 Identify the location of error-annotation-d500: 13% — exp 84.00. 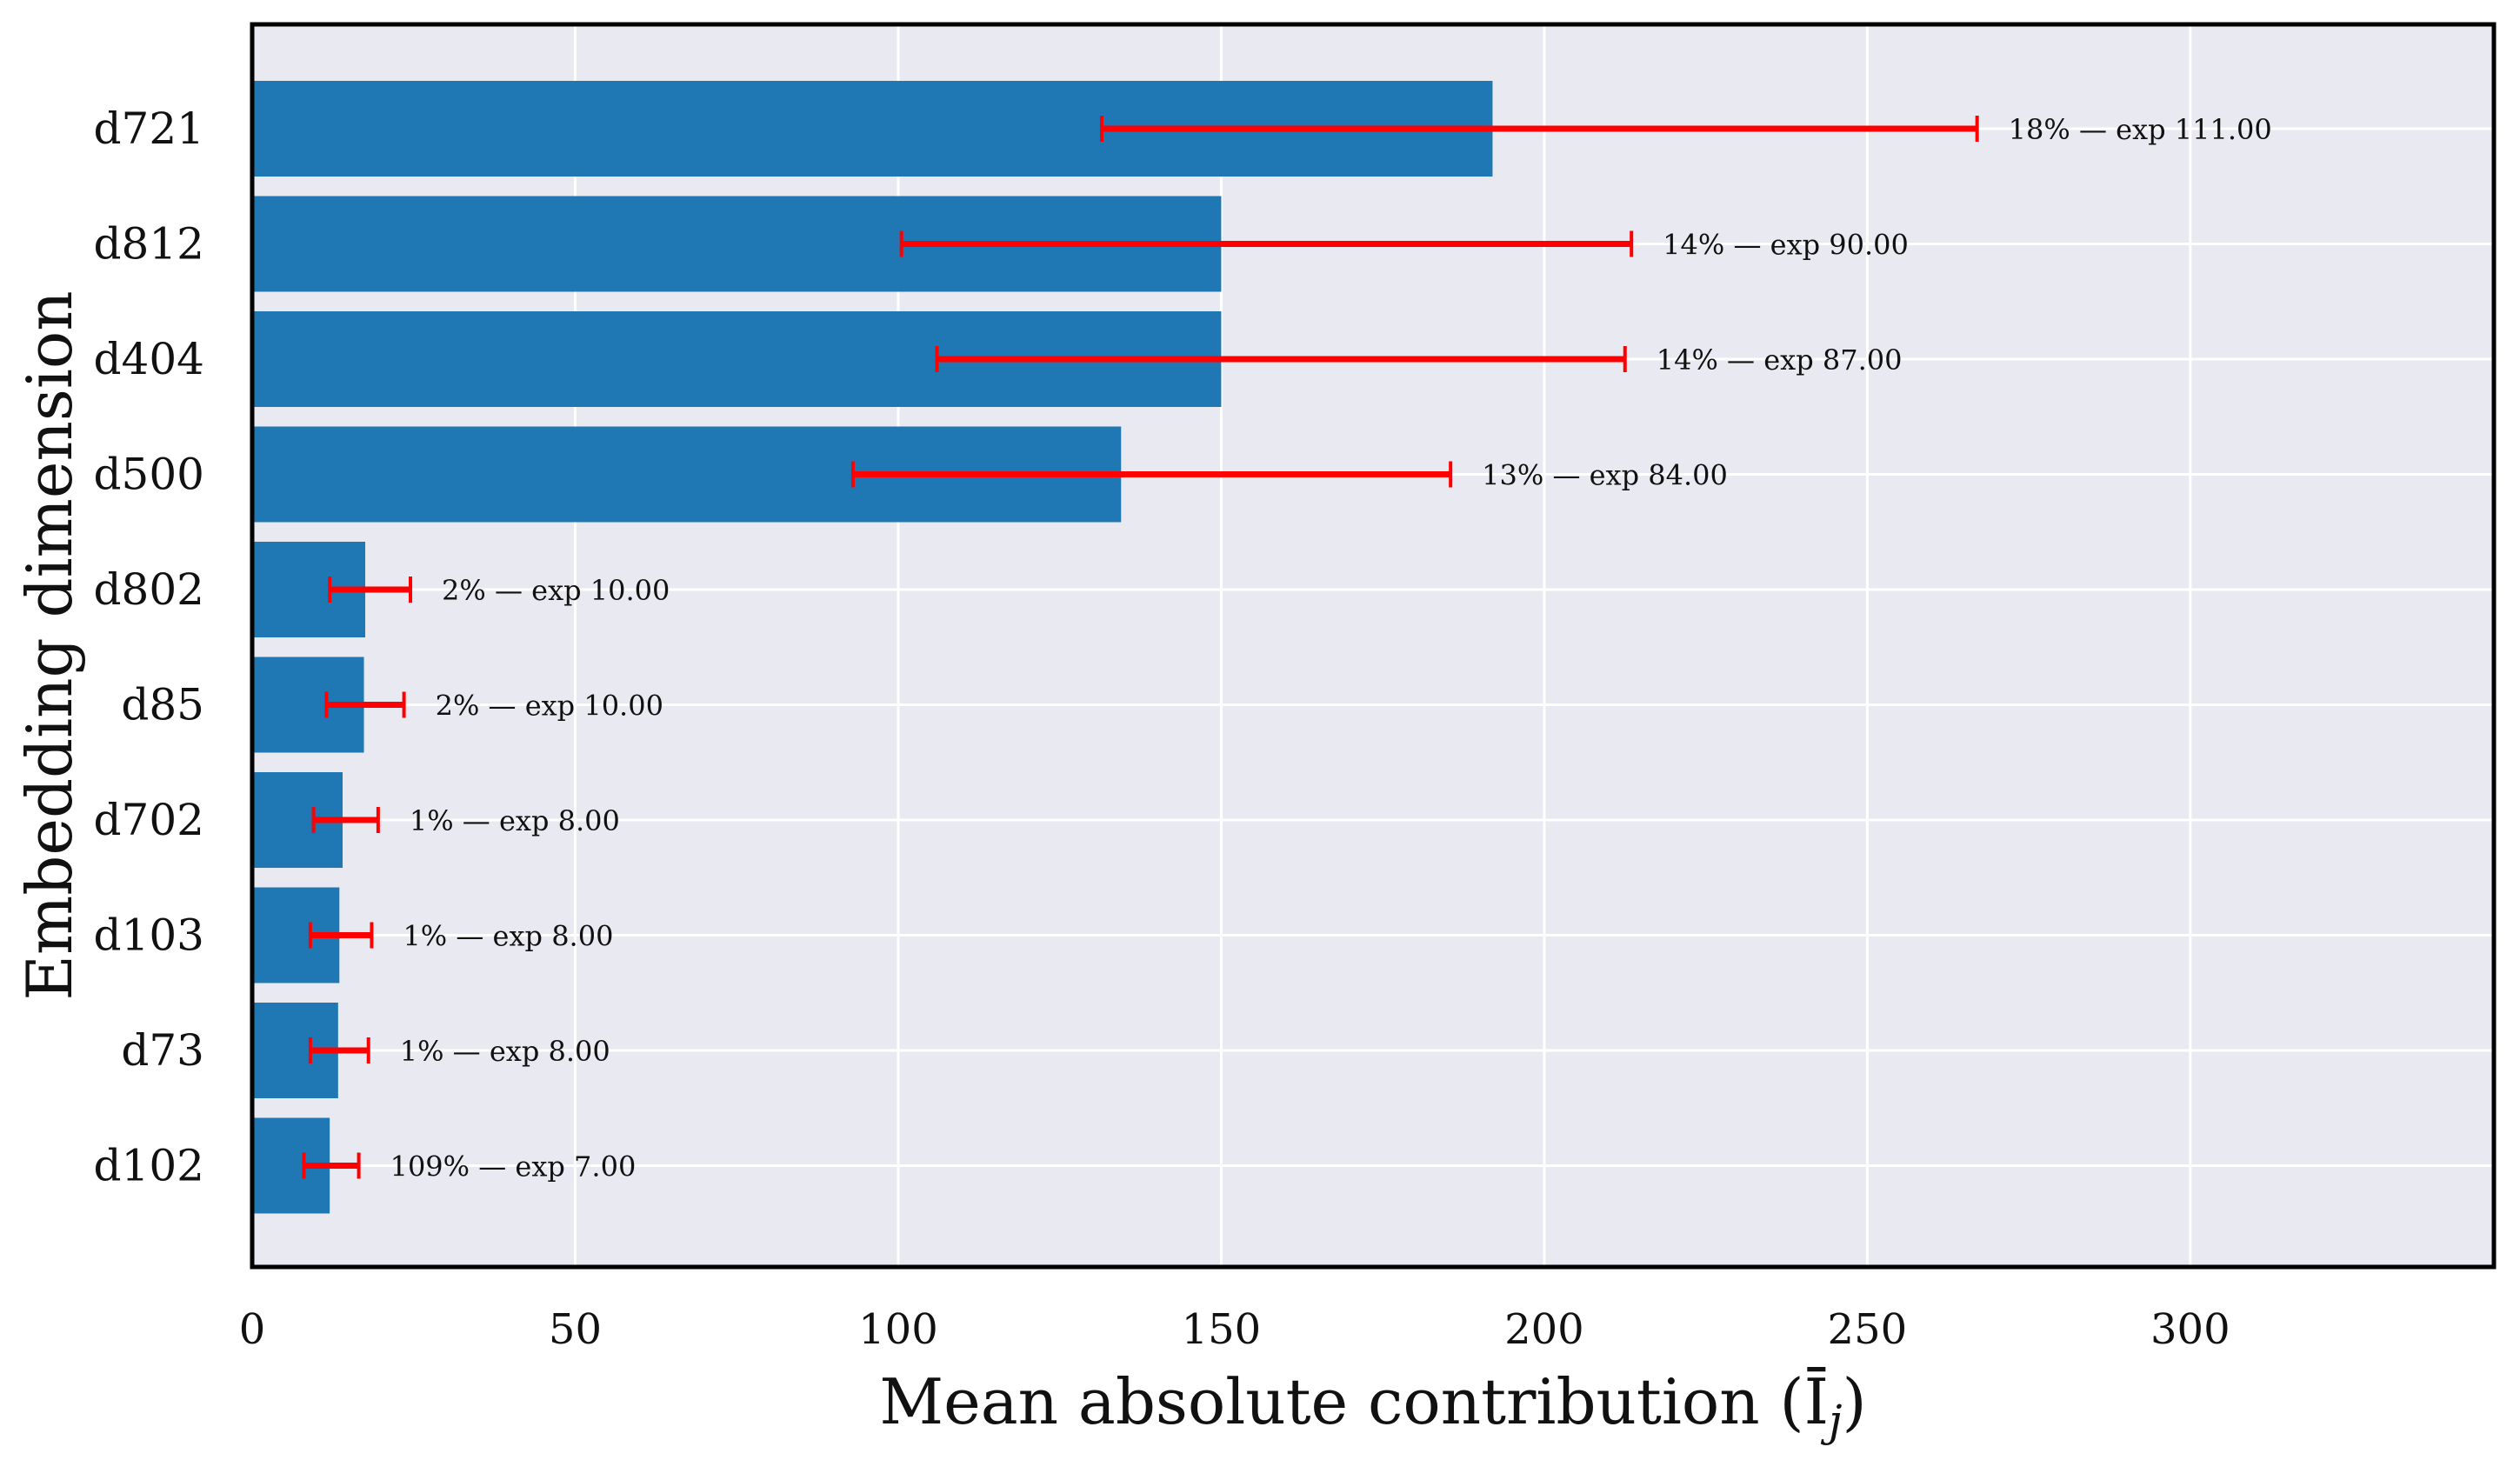
(1605, 475).